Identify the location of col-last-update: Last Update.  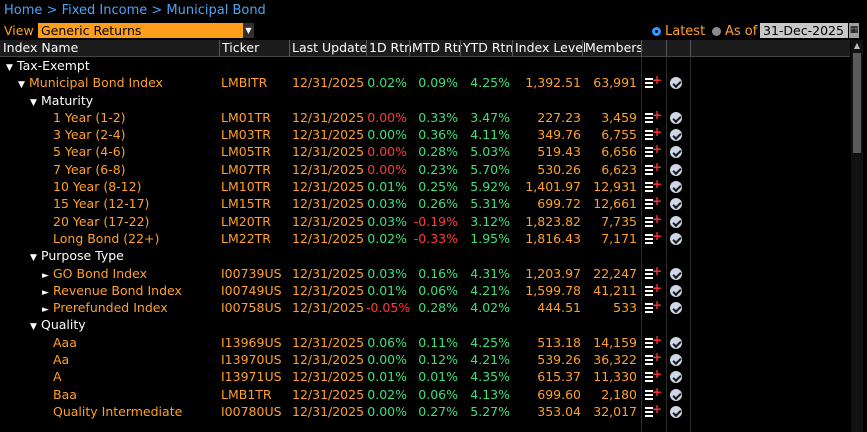
(328, 48).